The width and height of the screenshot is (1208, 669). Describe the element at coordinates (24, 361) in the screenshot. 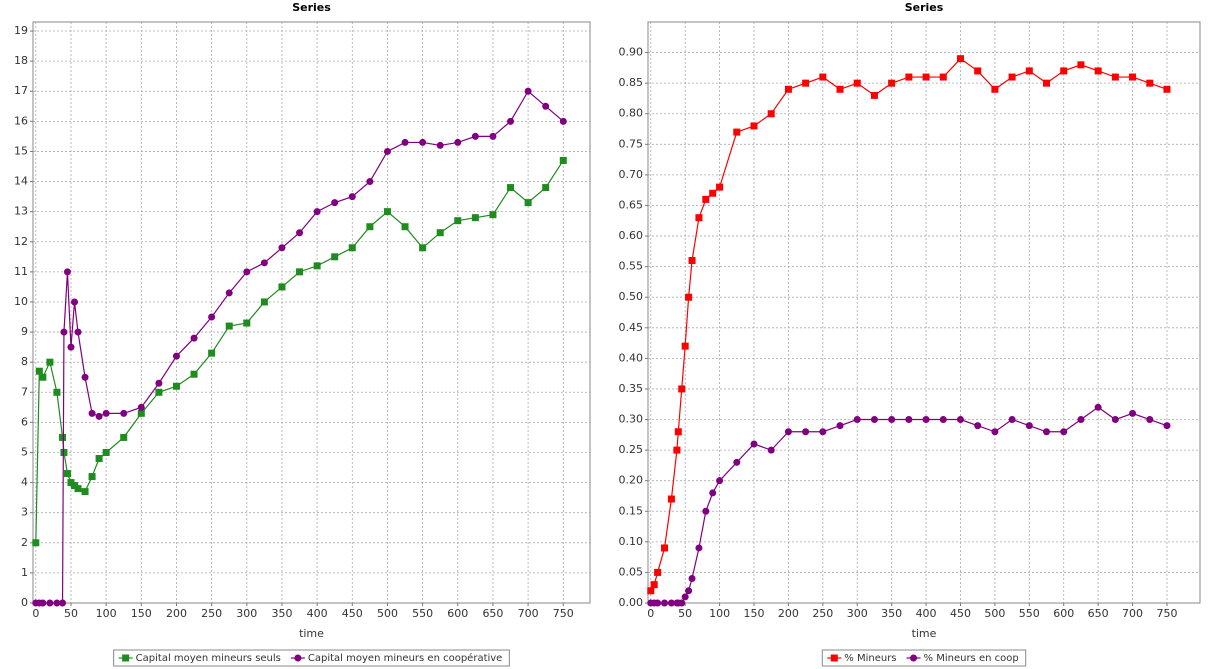

I see `y-tick-label: 8` at that location.